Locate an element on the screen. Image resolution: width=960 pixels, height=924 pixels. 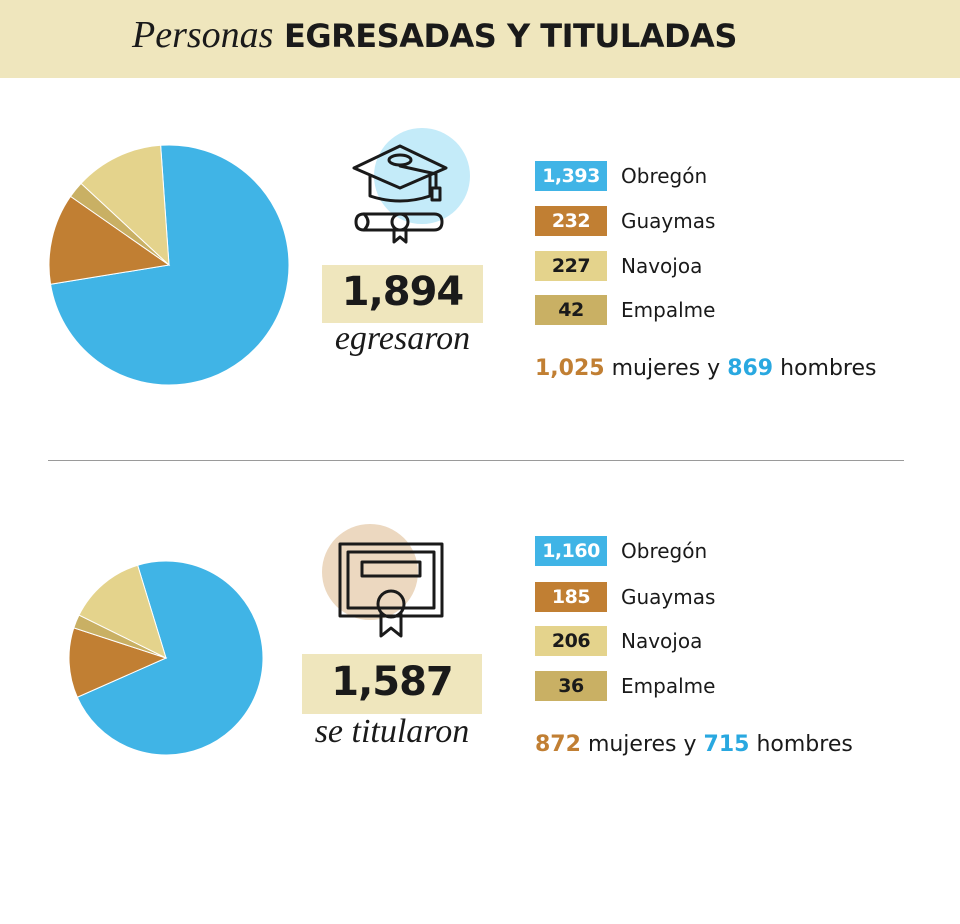
graduation-cap-diploma-icon is located at coordinates (411, 186).